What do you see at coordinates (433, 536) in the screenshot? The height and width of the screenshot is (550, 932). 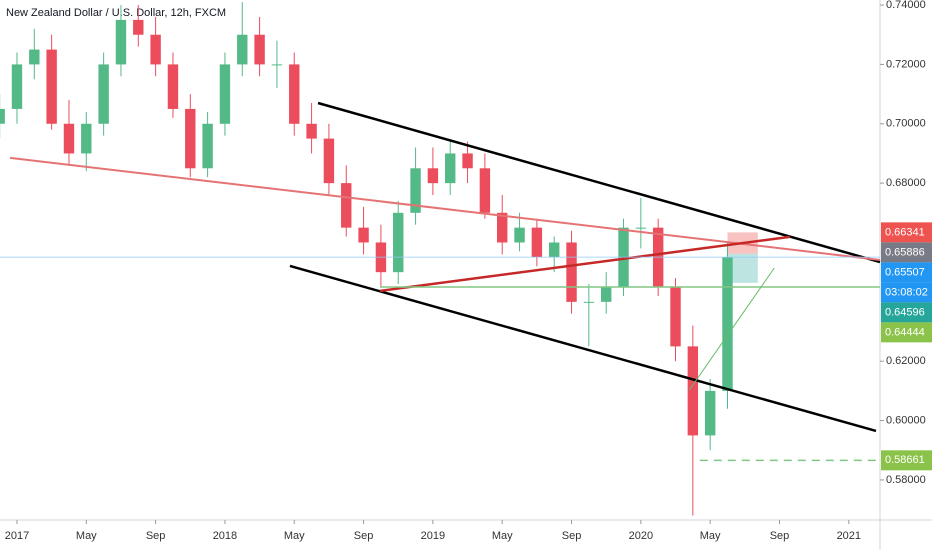 I see `x-tick-label: 2019` at bounding box center [433, 536].